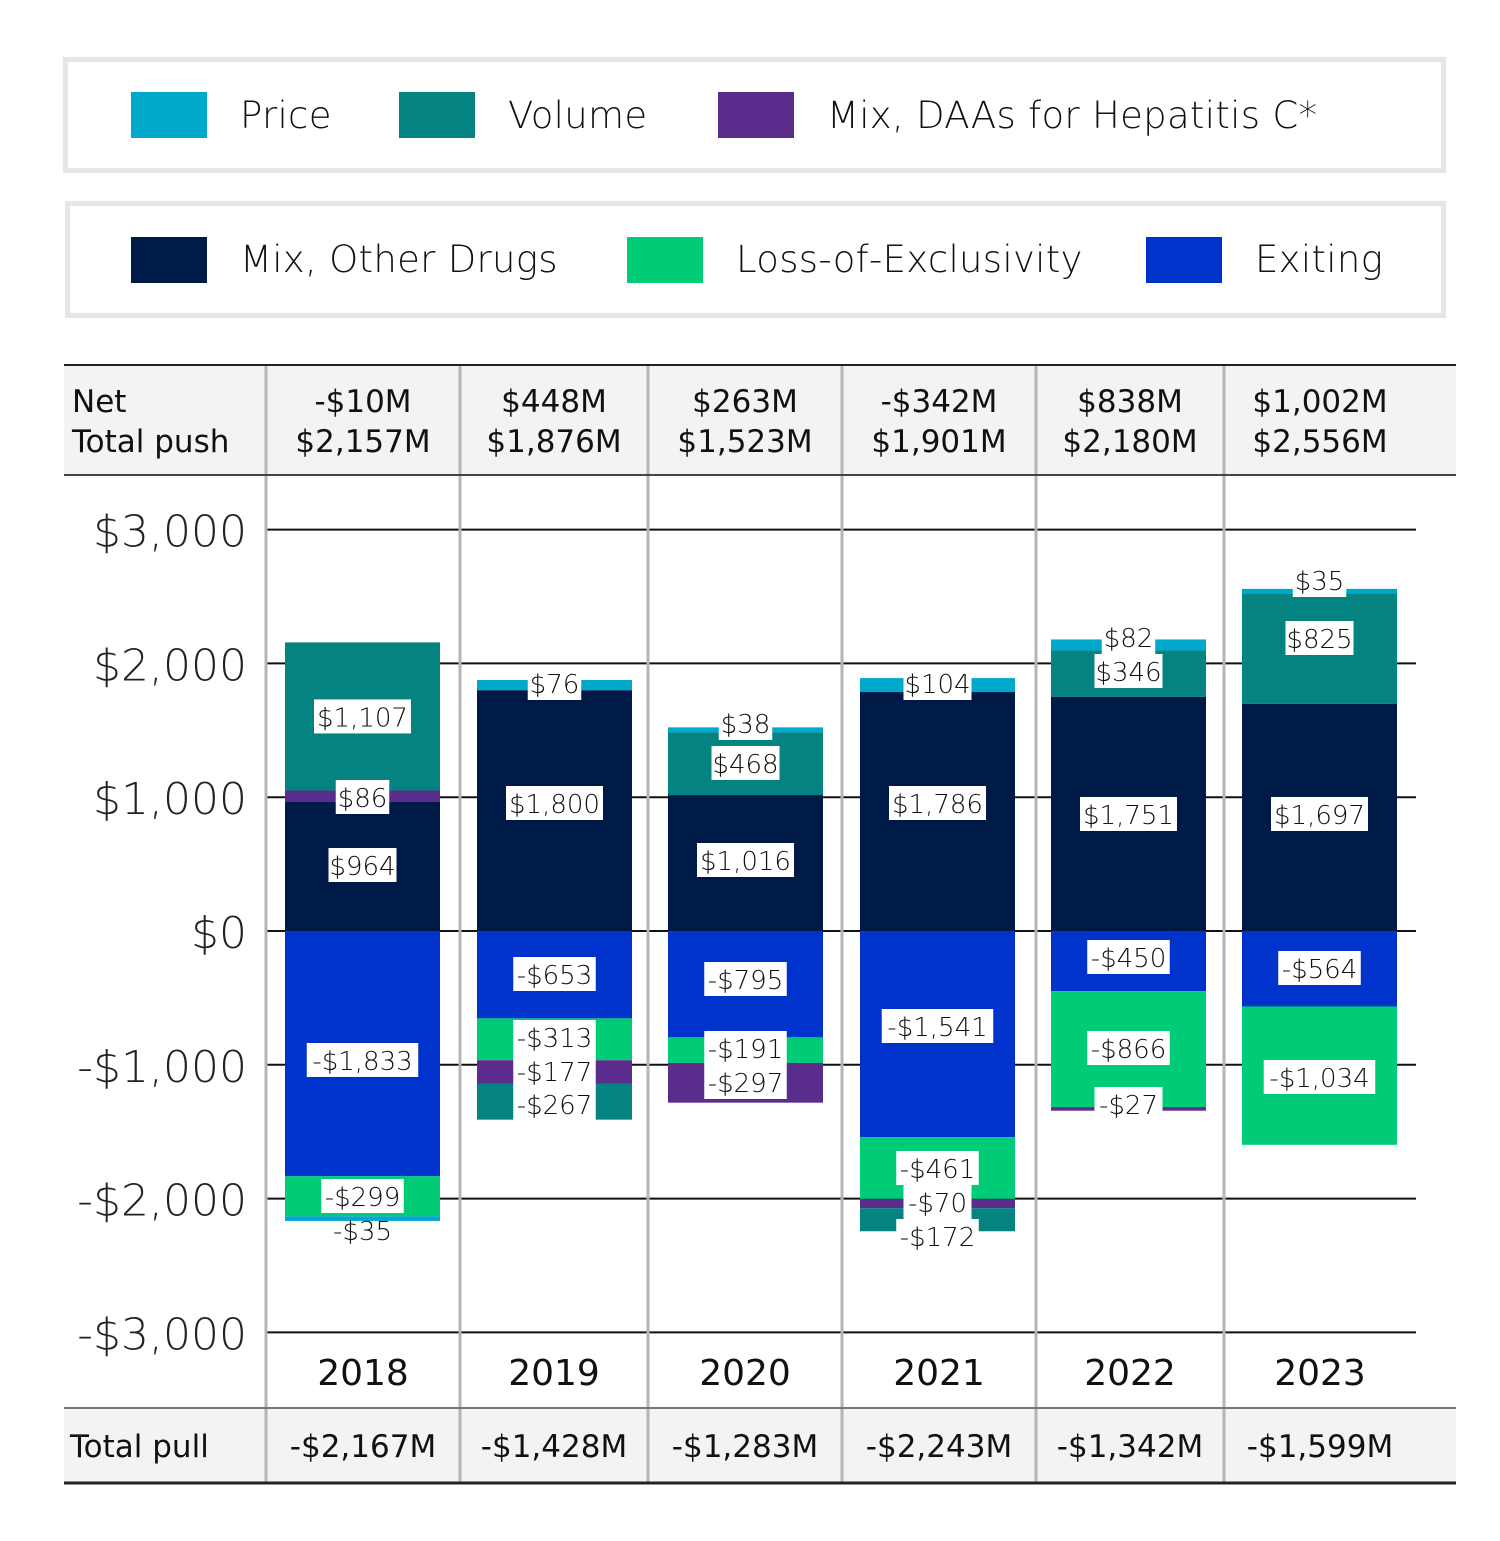  I want to click on total-pull-value: -$1,283M, so click(745, 1447).